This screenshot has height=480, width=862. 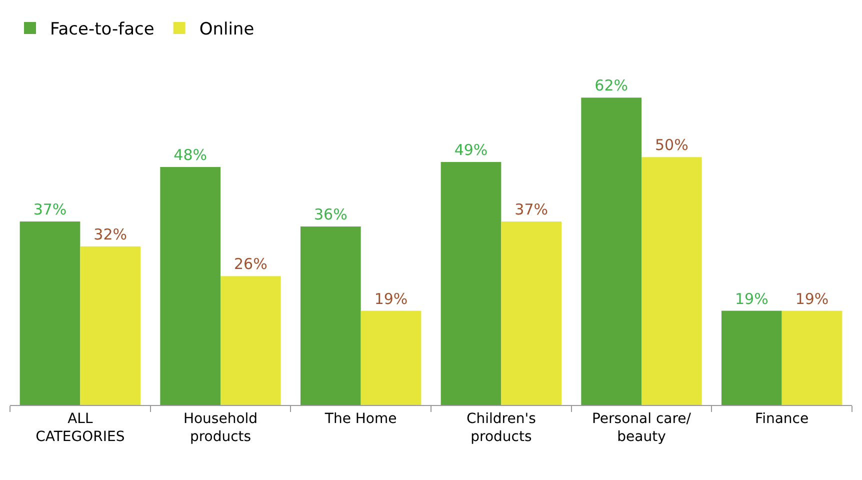 I want to click on data-label: 26%, so click(x=251, y=264).